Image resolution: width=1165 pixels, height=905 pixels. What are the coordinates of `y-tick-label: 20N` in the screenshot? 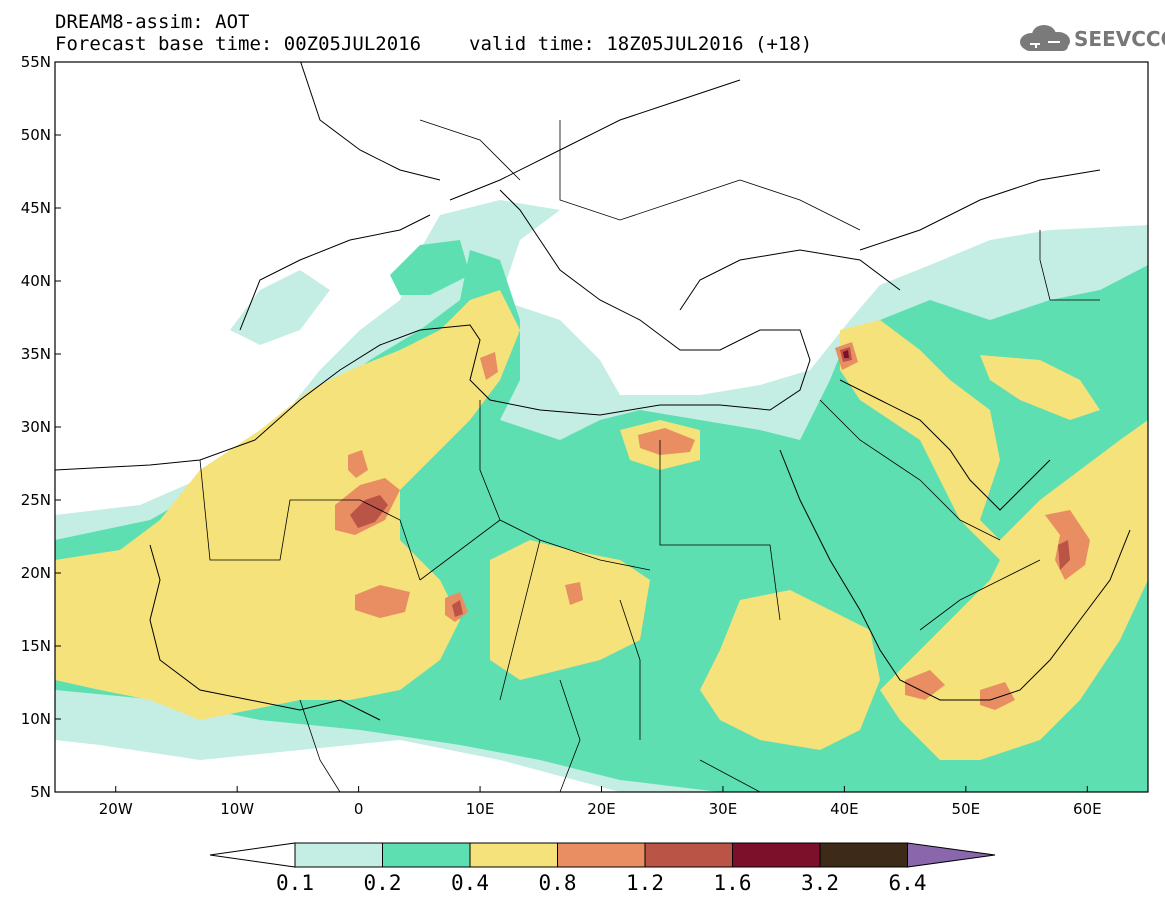 It's located at (36, 573).